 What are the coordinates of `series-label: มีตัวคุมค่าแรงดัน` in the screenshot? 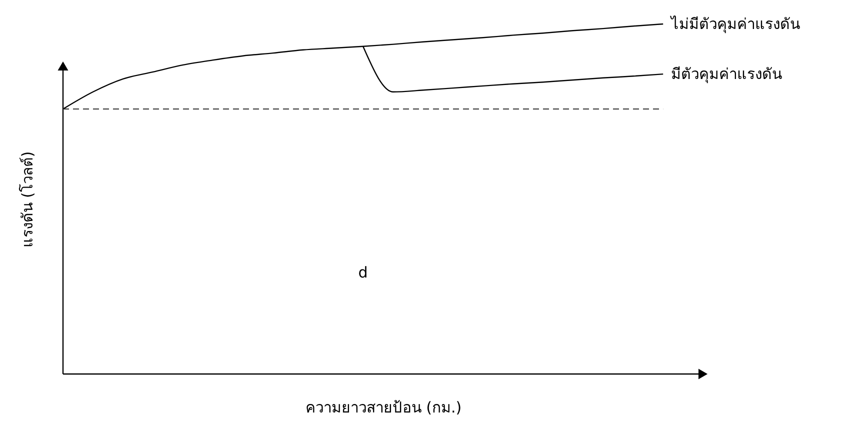 It's located at (726, 74).